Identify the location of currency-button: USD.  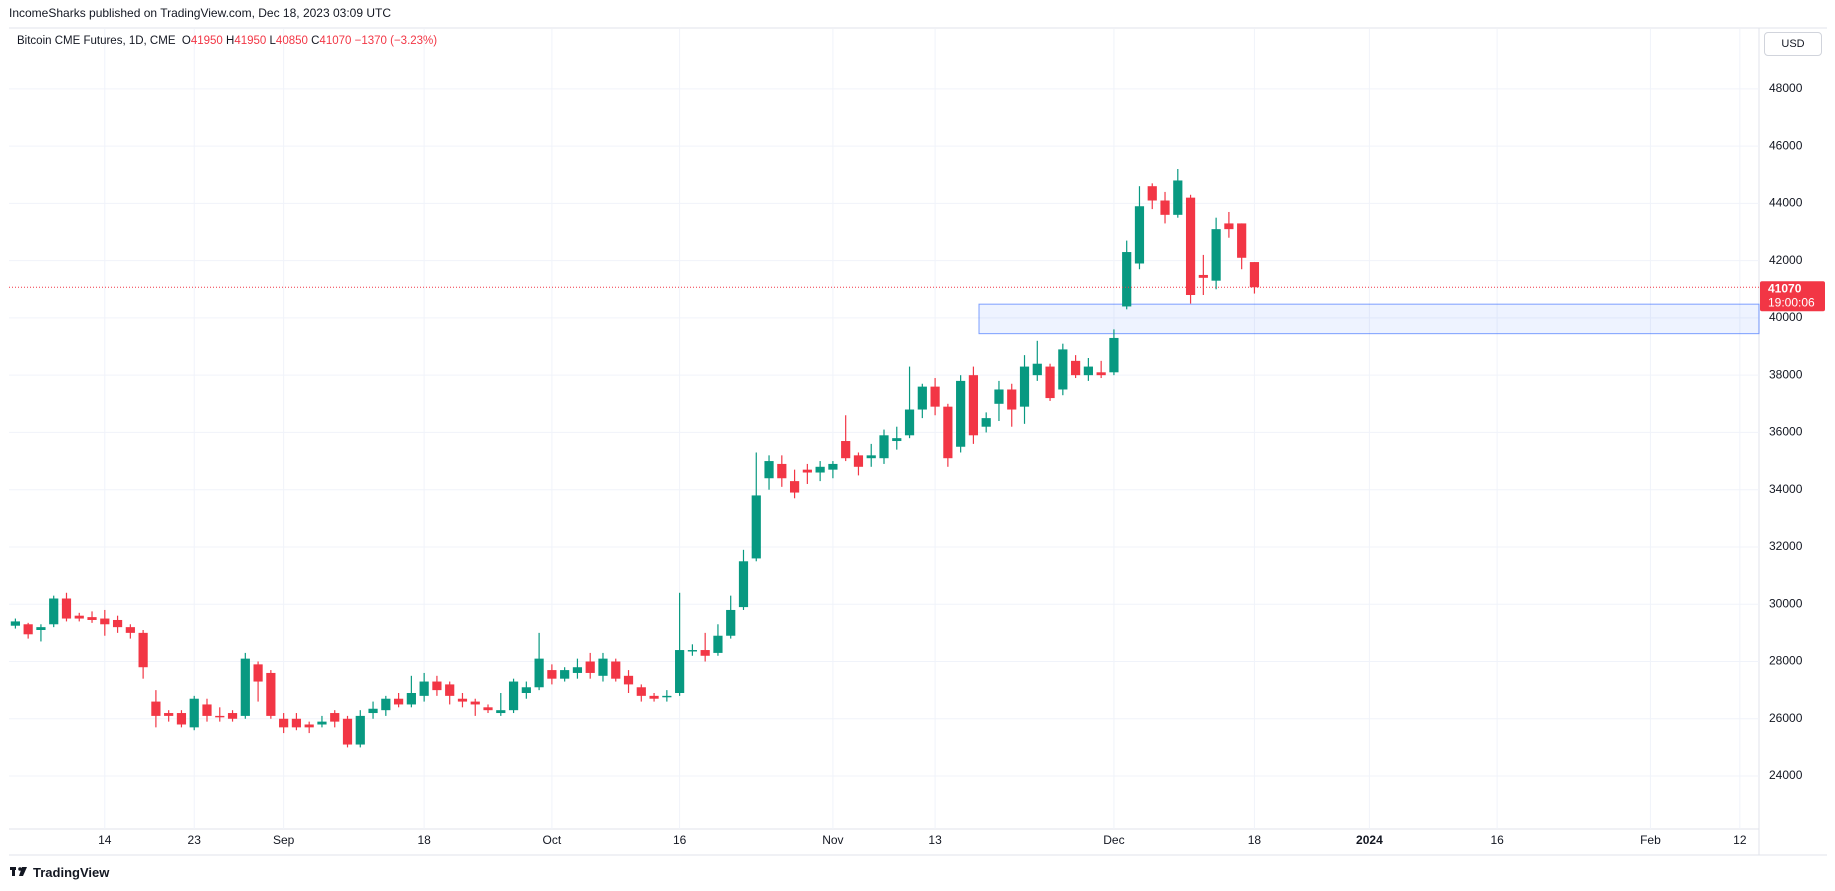
(1793, 44).